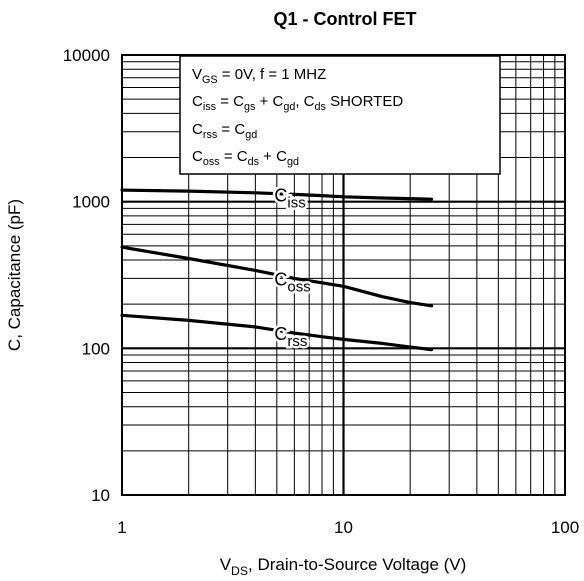  I want to click on legend-line-ciss: Ciss = Cgs + Cgd, Cds SHORTED, so click(297, 103).